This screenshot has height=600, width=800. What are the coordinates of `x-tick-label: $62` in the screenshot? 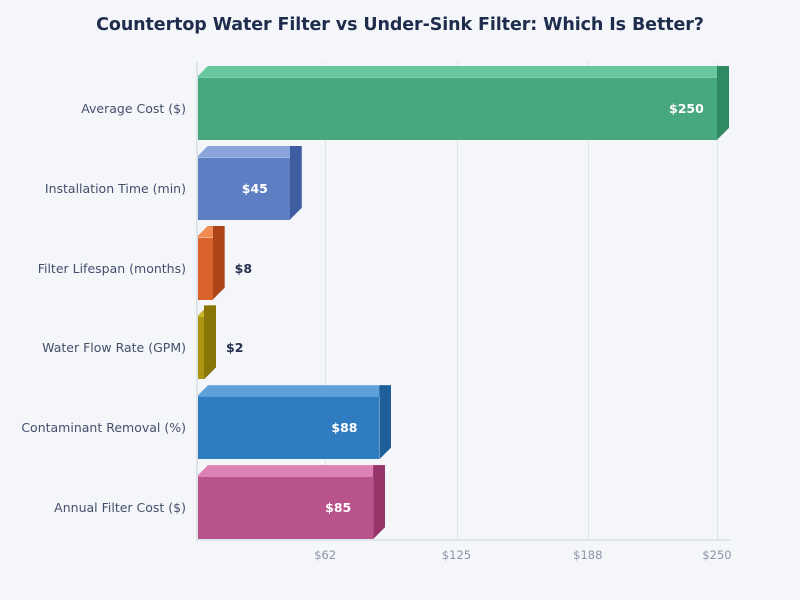 It's located at (325, 555).